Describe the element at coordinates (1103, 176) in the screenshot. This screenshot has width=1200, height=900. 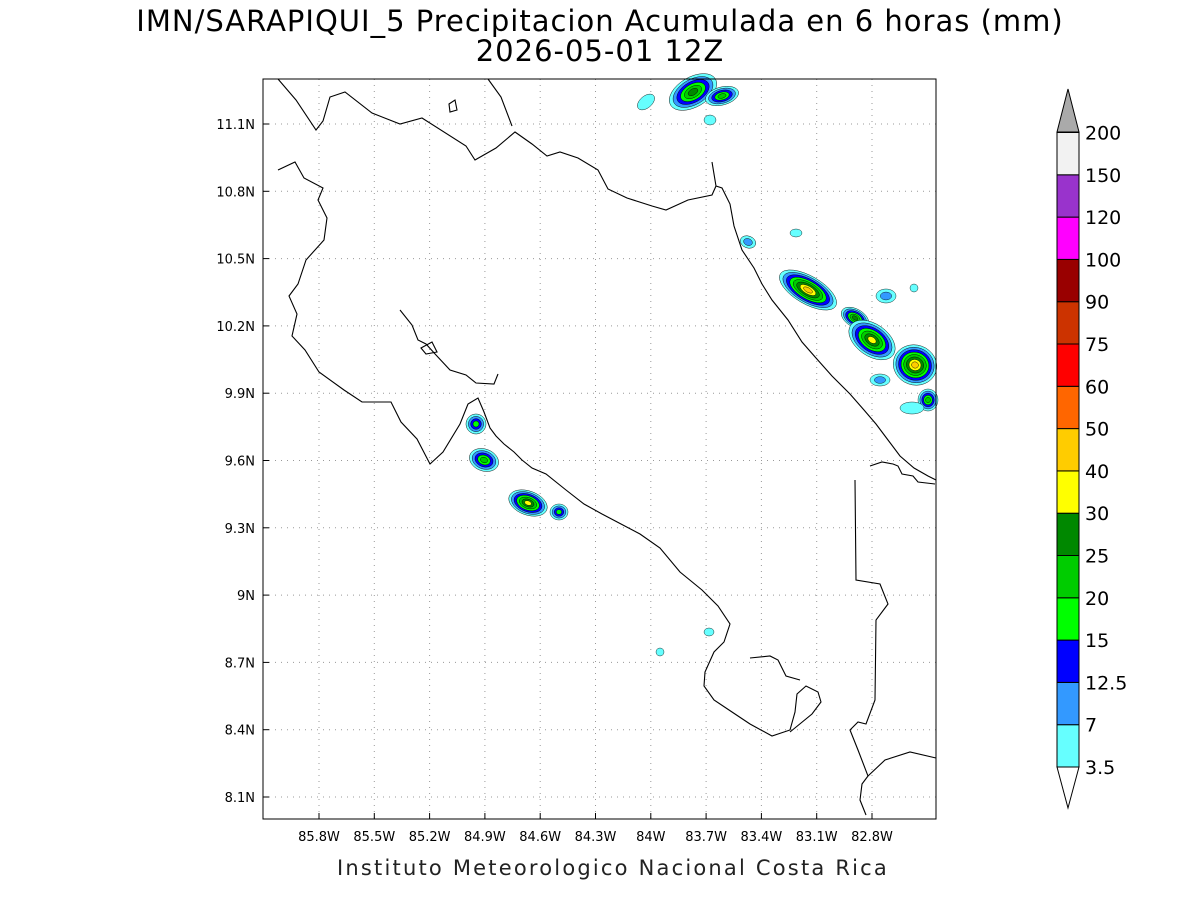
I see `colorbar-label: 150` at that location.